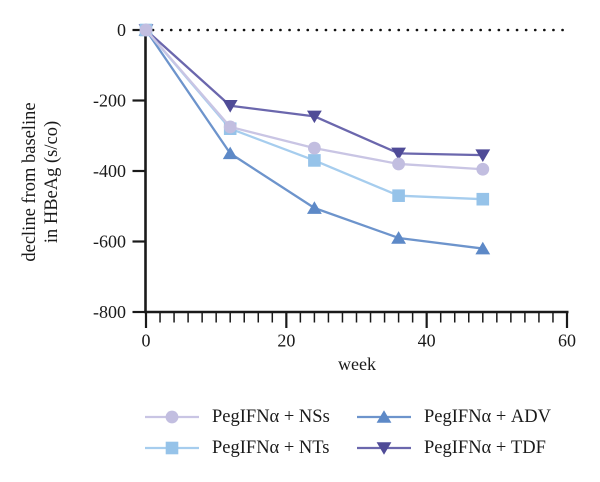 Image resolution: width=600 pixels, height=482 pixels. What do you see at coordinates (41, 182) in the screenshot?
I see `y-axis-title: decline from baseline in HBeAg (s/co)` at bounding box center [41, 182].